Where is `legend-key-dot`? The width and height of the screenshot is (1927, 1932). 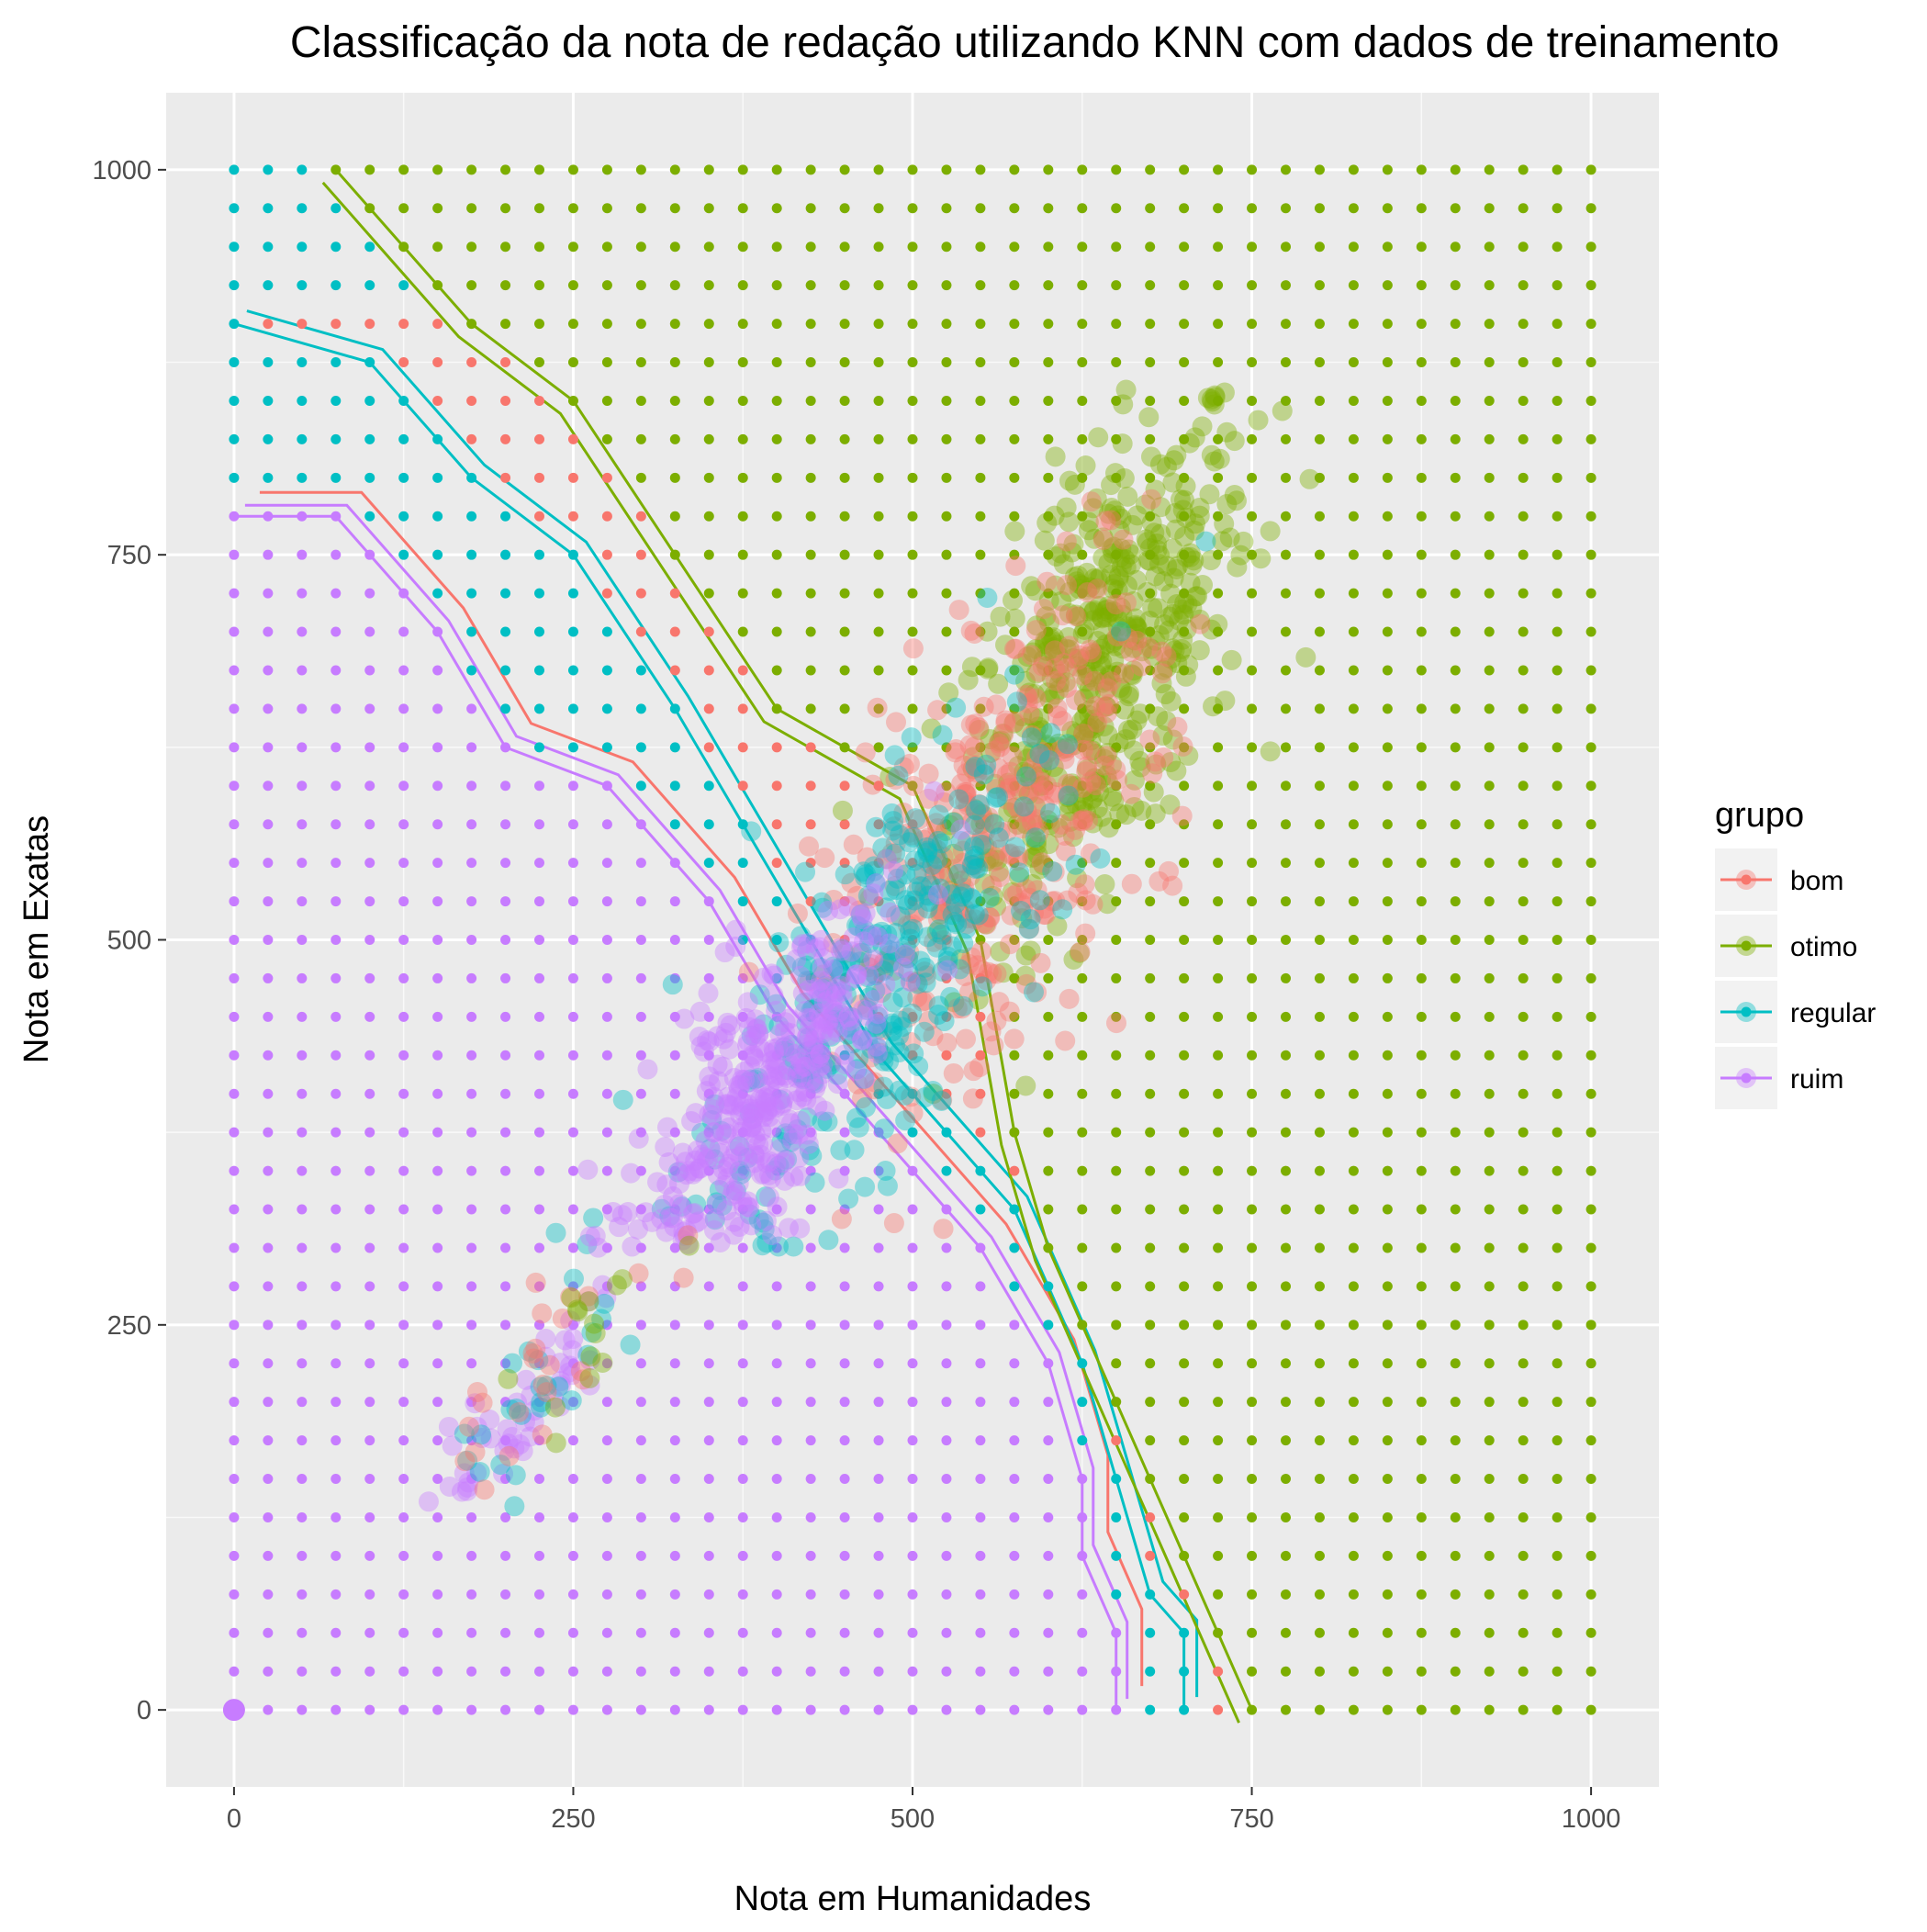 legend-key-dot is located at coordinates (1746, 879).